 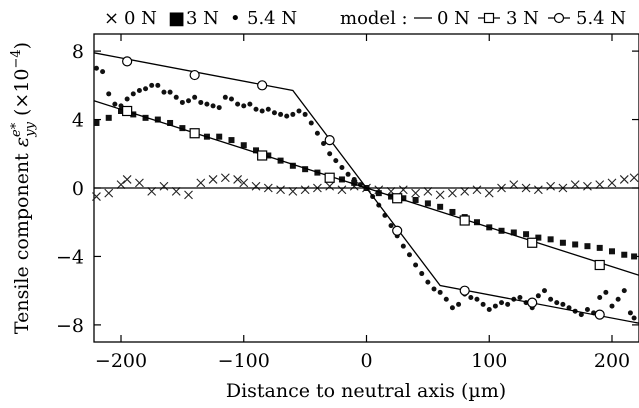 I want to click on legend-label-3n: 3 N, so click(x=202, y=18).